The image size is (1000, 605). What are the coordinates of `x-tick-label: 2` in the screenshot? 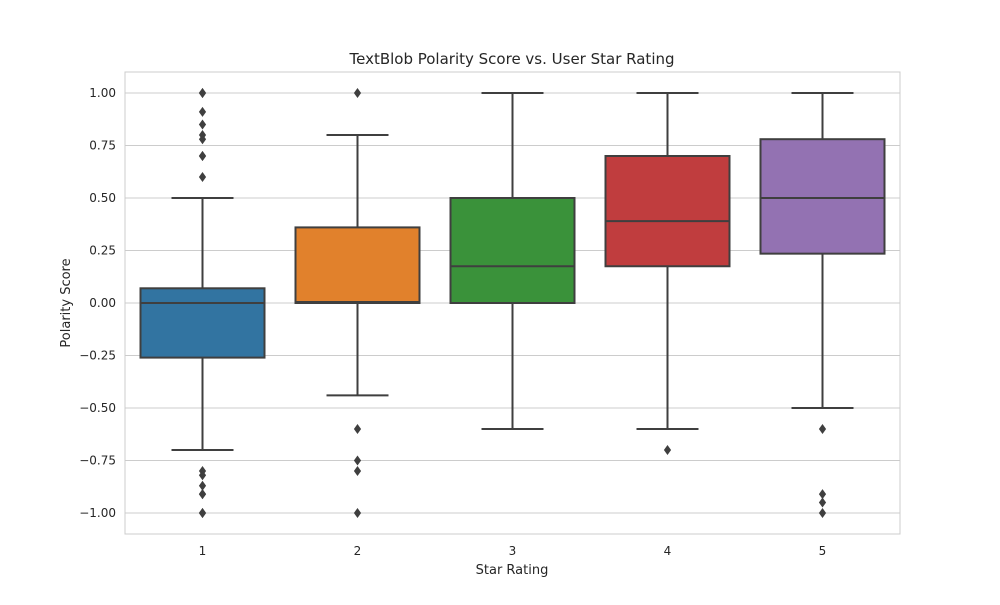 It's located at (358, 551).